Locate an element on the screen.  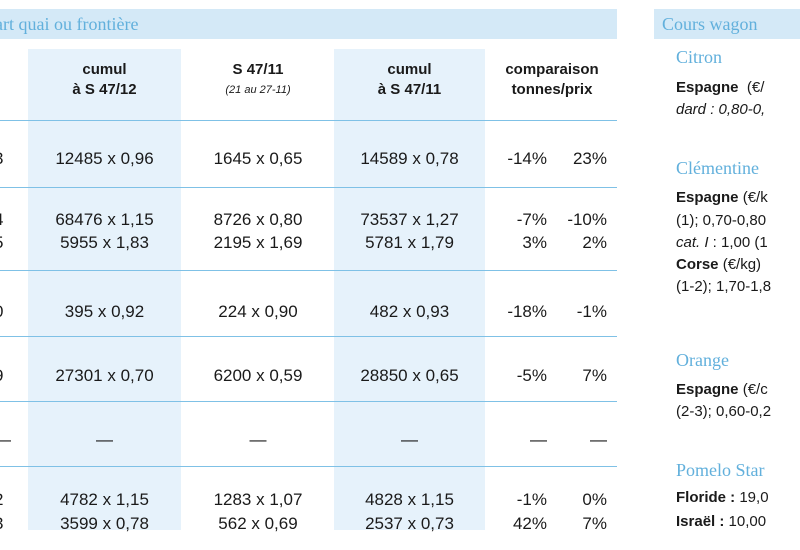
header-cumul12: cumul à S 47/12 is located at coordinates (104, 80).